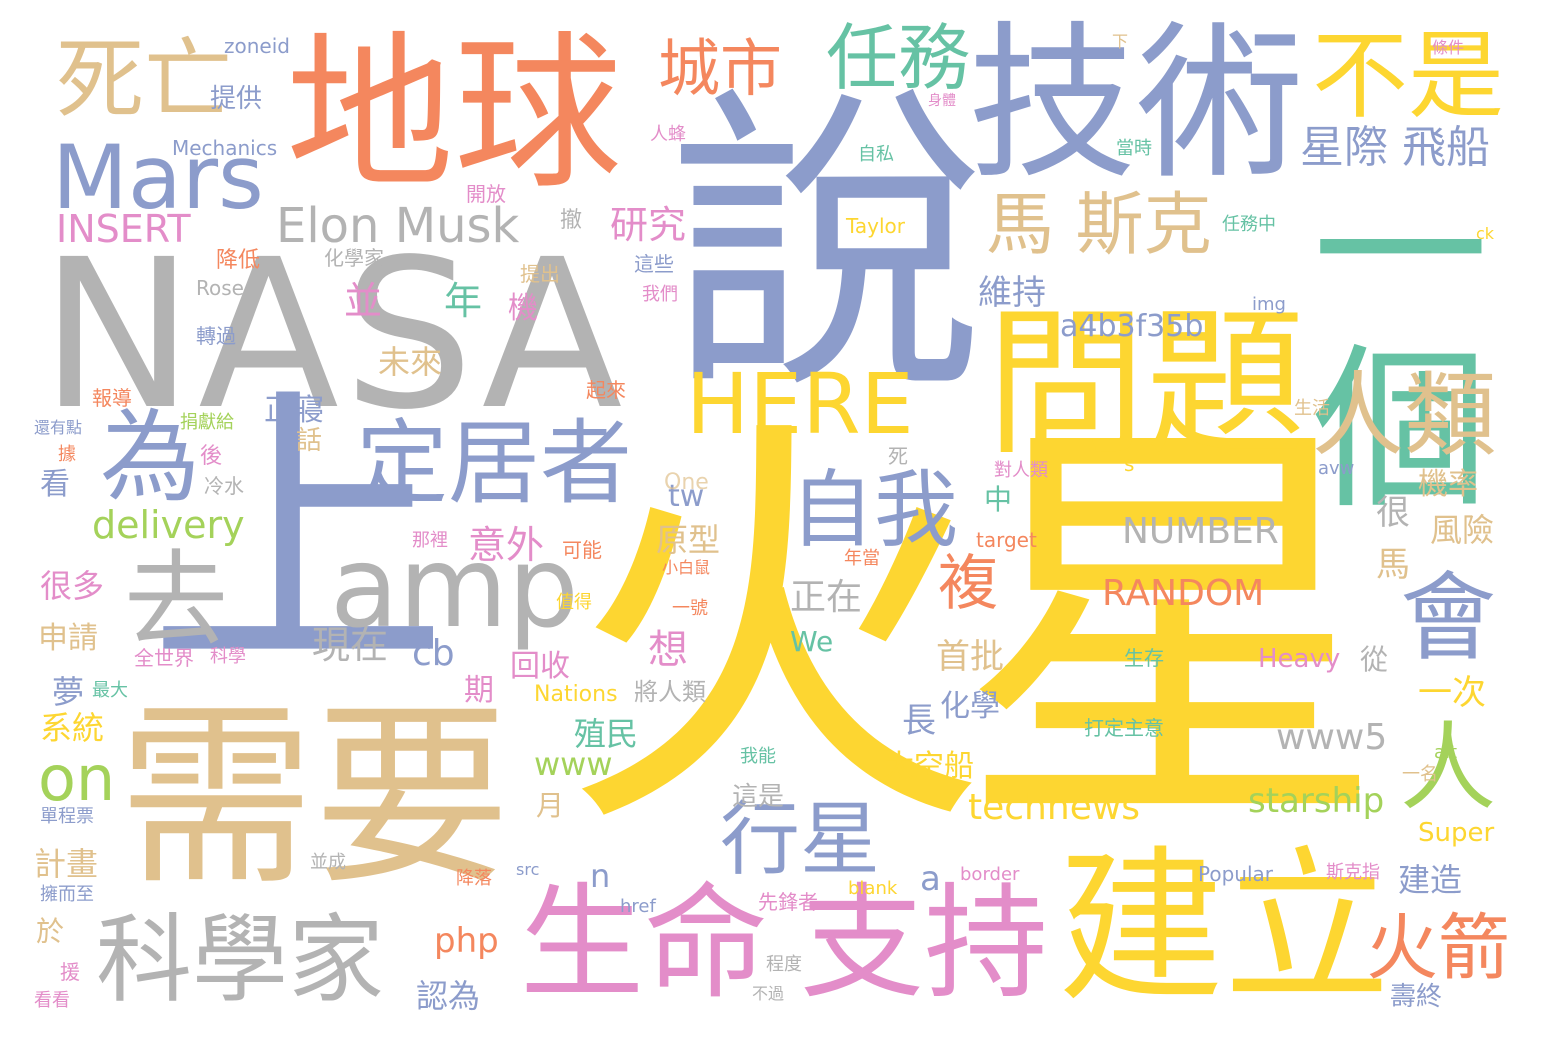 Image resolution: width=1548 pixels, height=1052 pixels. What do you see at coordinates (600, 876) in the screenshot?
I see `word-n: n` at bounding box center [600, 876].